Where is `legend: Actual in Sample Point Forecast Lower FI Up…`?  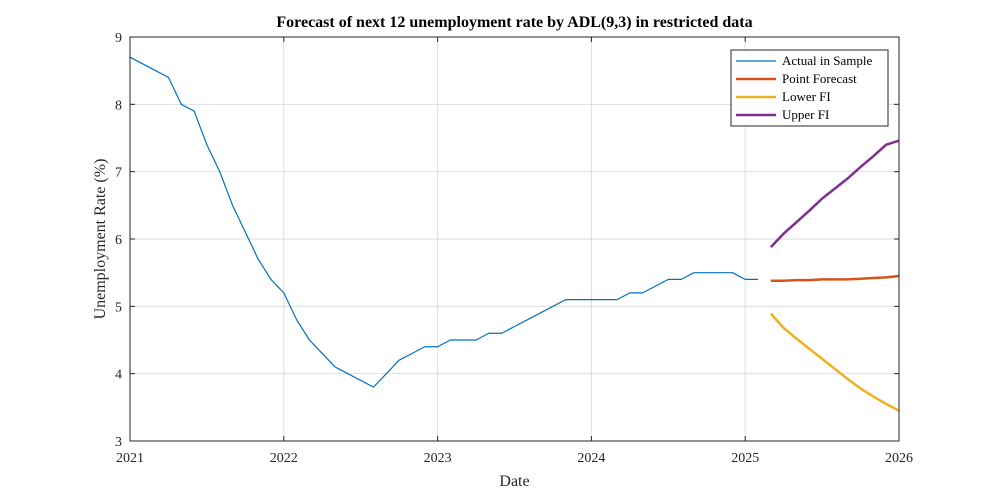 legend: Actual in Sample Point Forecast Lower FI Up… is located at coordinates (809, 88).